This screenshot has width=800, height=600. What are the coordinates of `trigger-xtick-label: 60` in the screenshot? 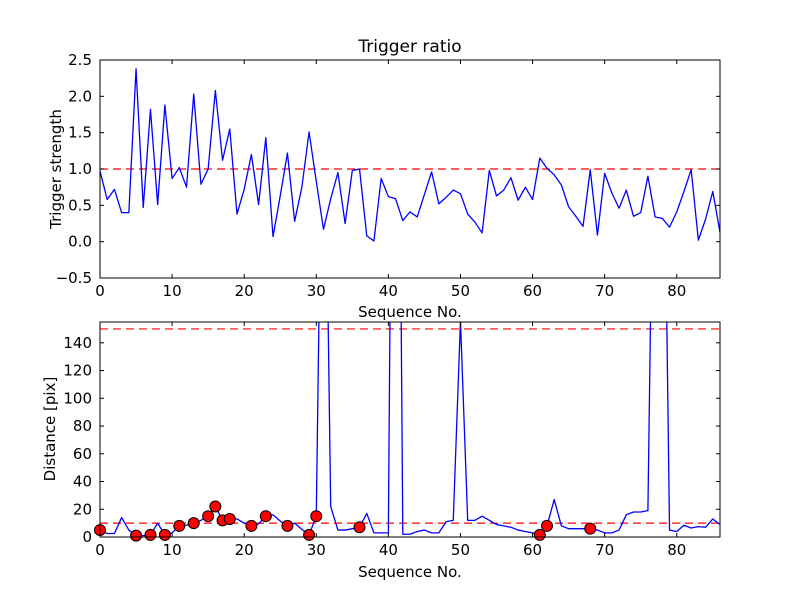 It's located at (532, 291).